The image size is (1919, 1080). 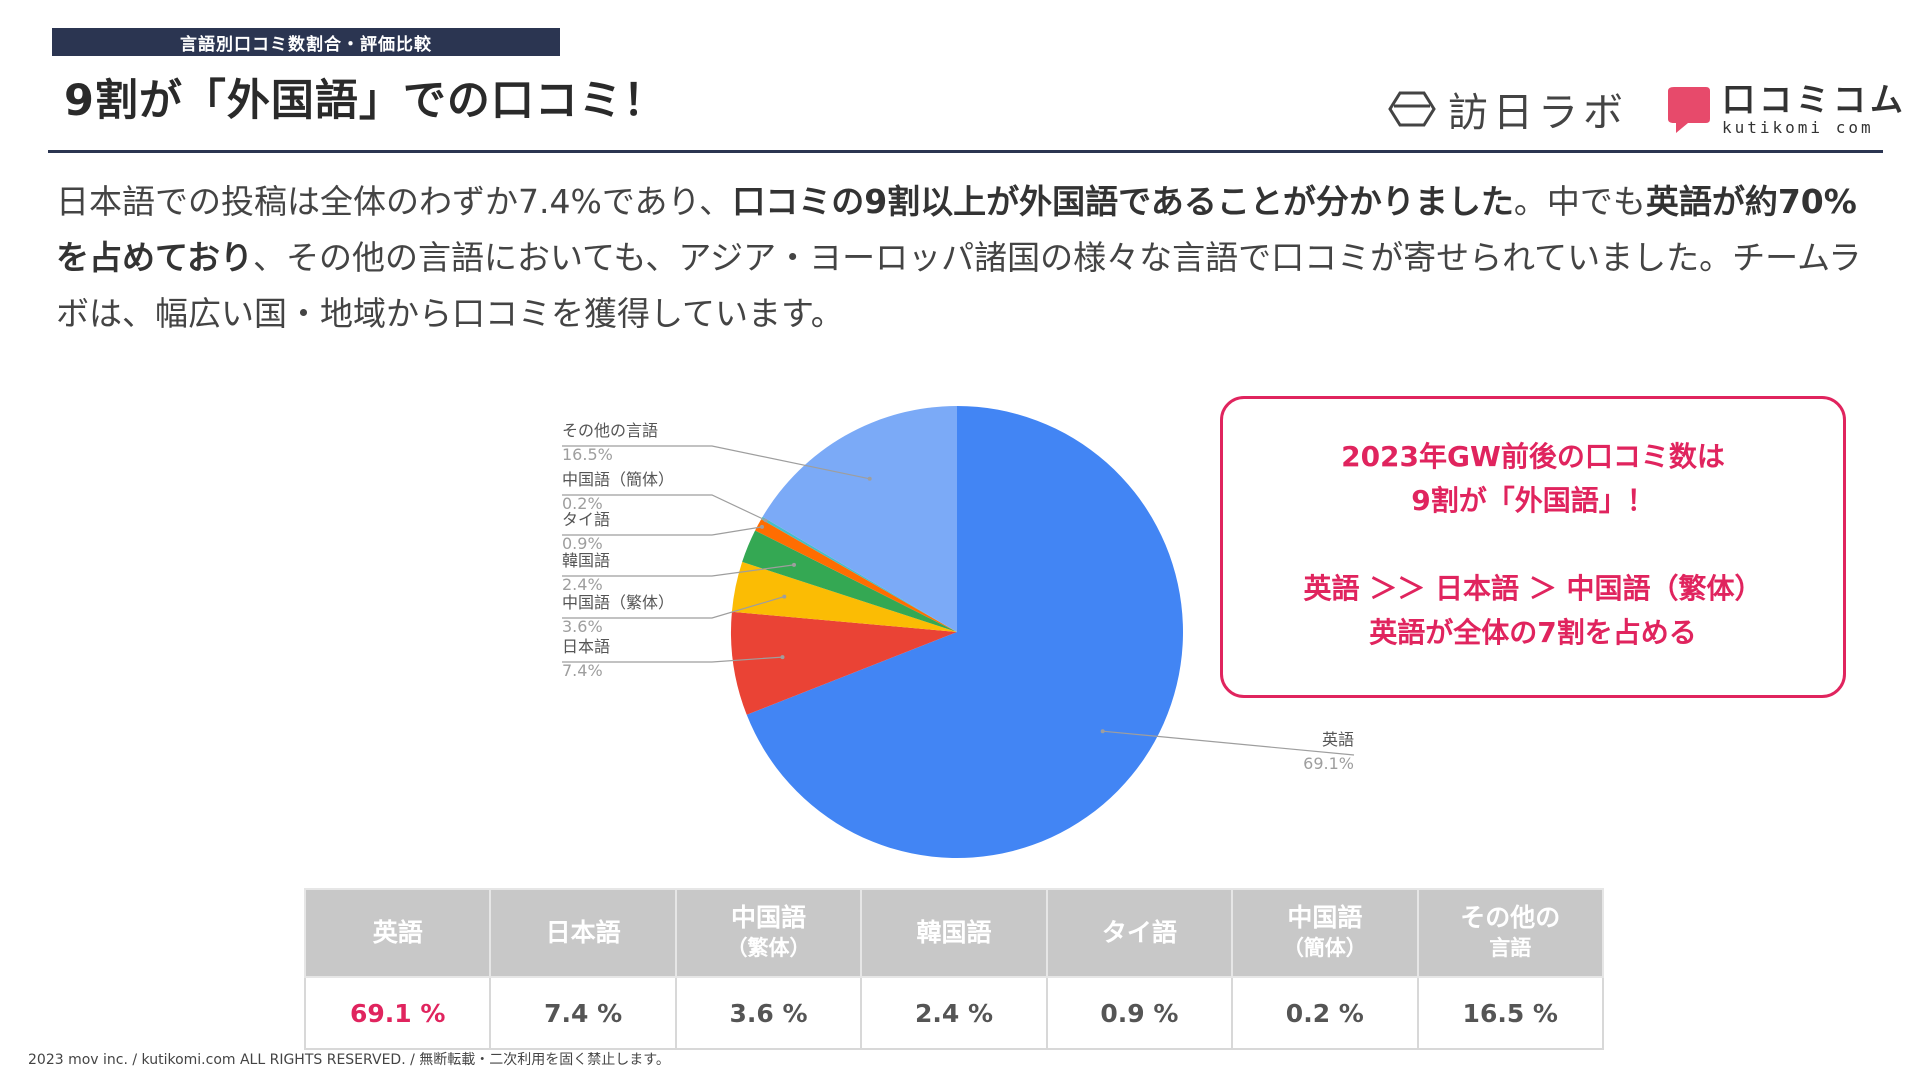 What do you see at coordinates (1412, 109) in the screenshot?
I see `hexagon-logo-icon` at bounding box center [1412, 109].